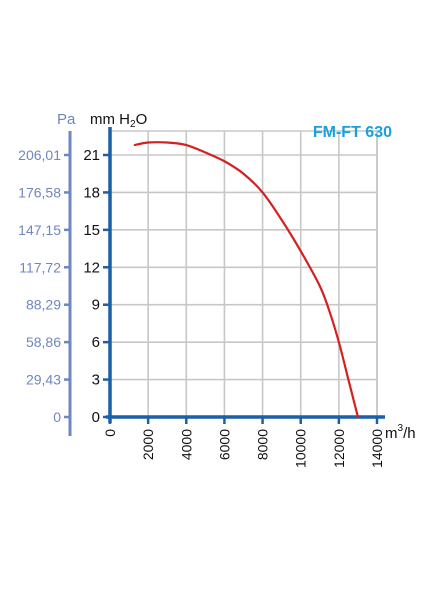 Image resolution: width=424 pixels, height=600 pixels. Describe the element at coordinates (39, 192) in the screenshot. I see `pa-tick-label: 176,58` at that location.